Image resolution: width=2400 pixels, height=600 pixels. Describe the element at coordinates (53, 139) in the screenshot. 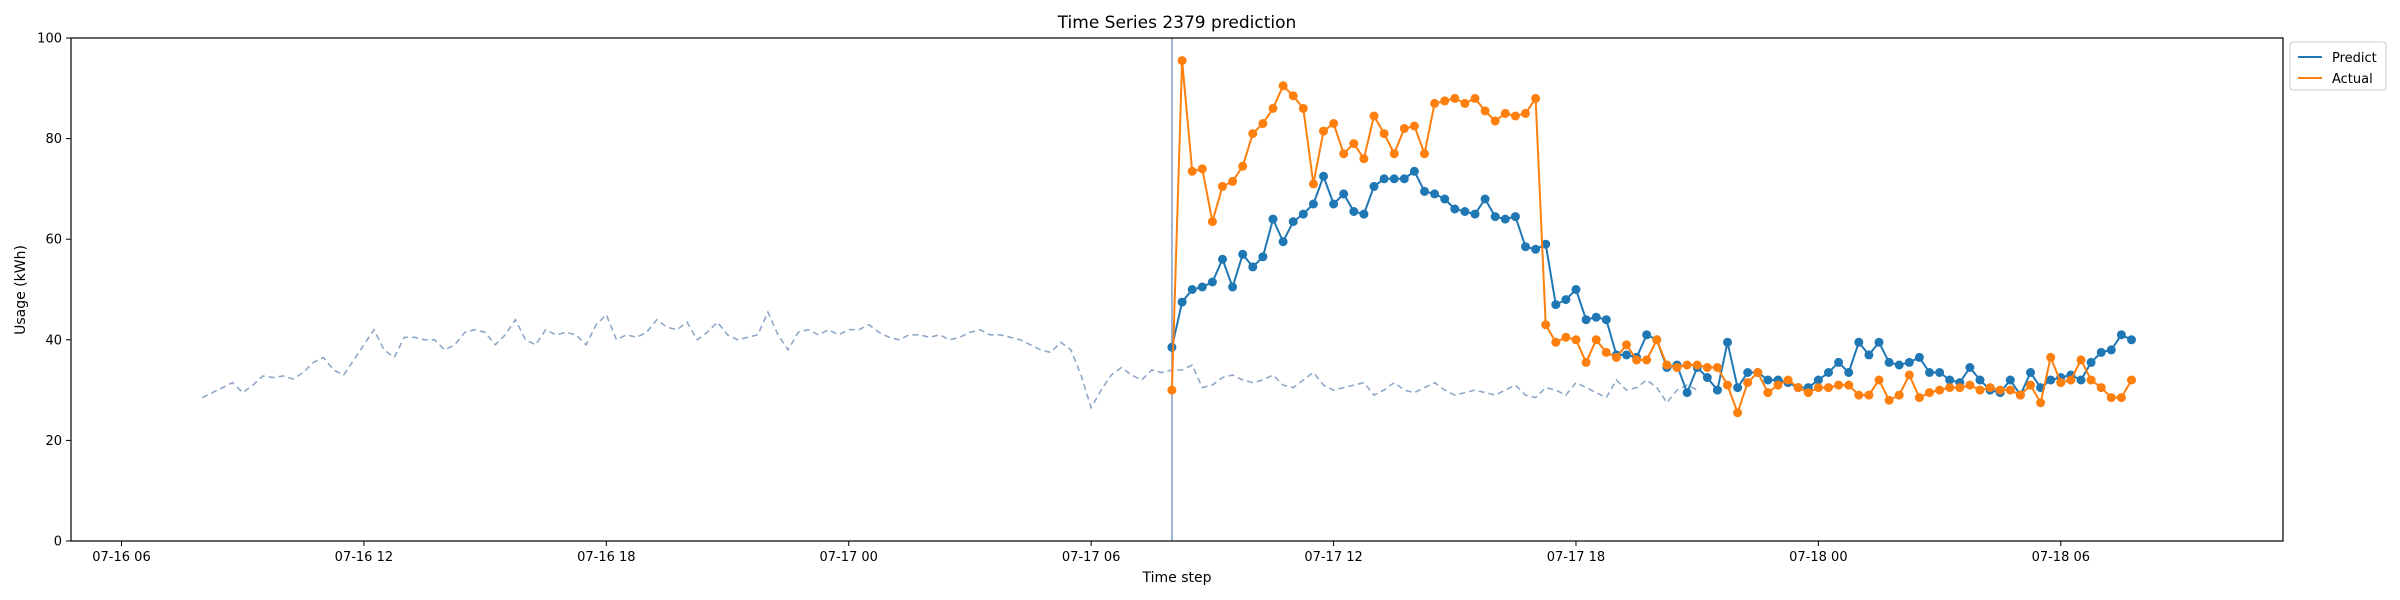

I see `y-tick-label: 80` at that location.